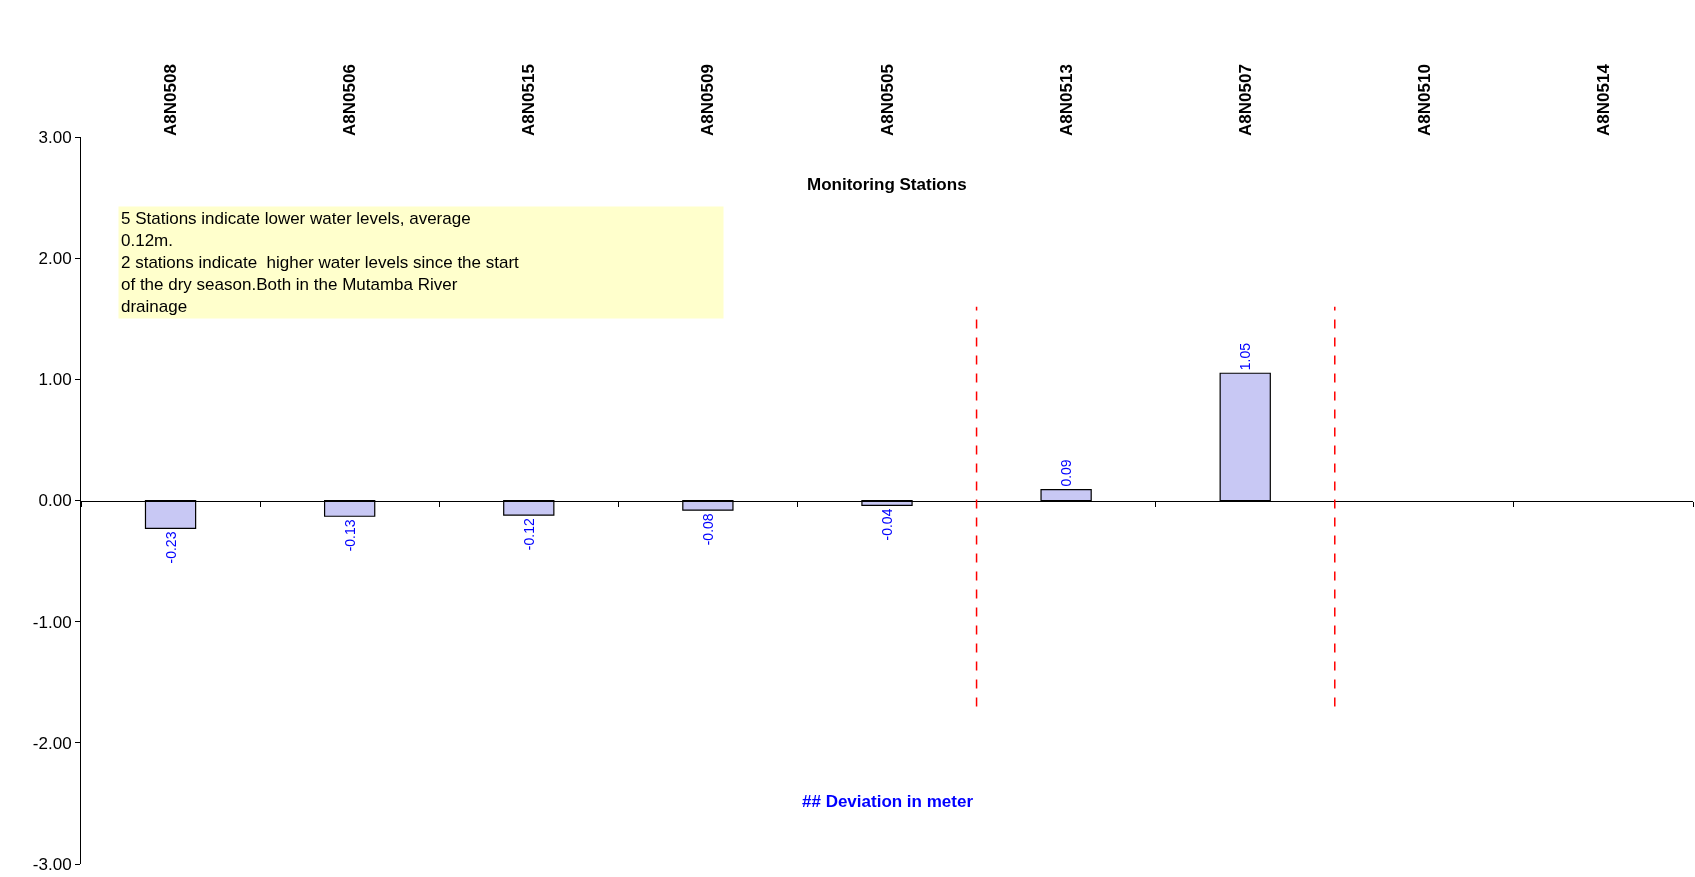 The width and height of the screenshot is (1695, 877). What do you see at coordinates (52, 864) in the screenshot?
I see `y-tick-label: -3.00` at bounding box center [52, 864].